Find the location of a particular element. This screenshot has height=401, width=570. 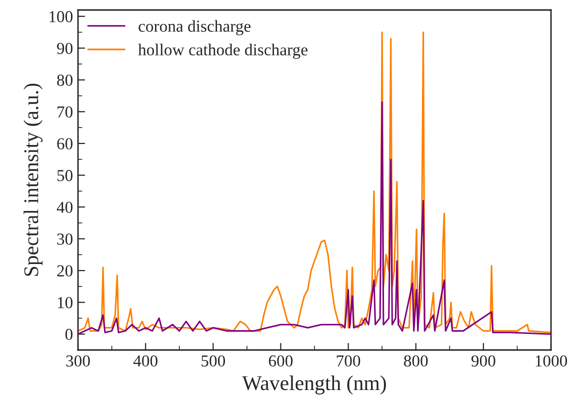

x-axis-title: Wavelength (nm) is located at coordinates (314, 385).